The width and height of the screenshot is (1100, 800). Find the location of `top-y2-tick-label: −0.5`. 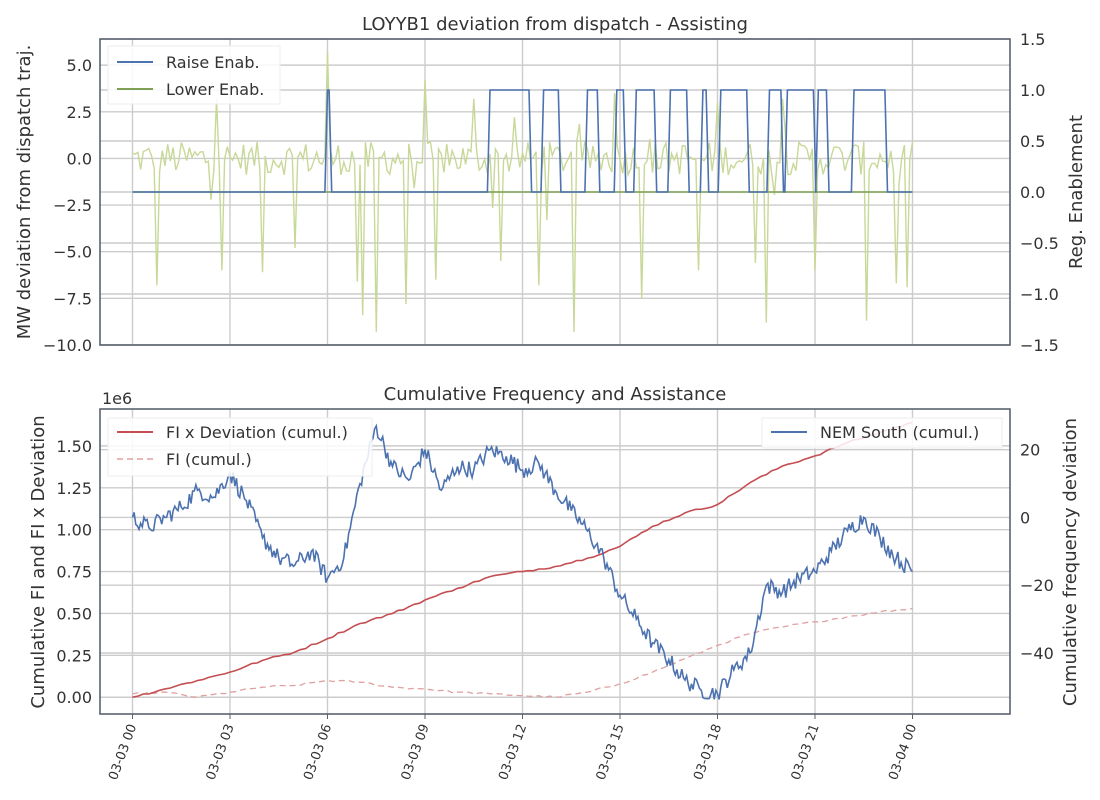

top-y2-tick-label: −0.5 is located at coordinates (1039, 243).